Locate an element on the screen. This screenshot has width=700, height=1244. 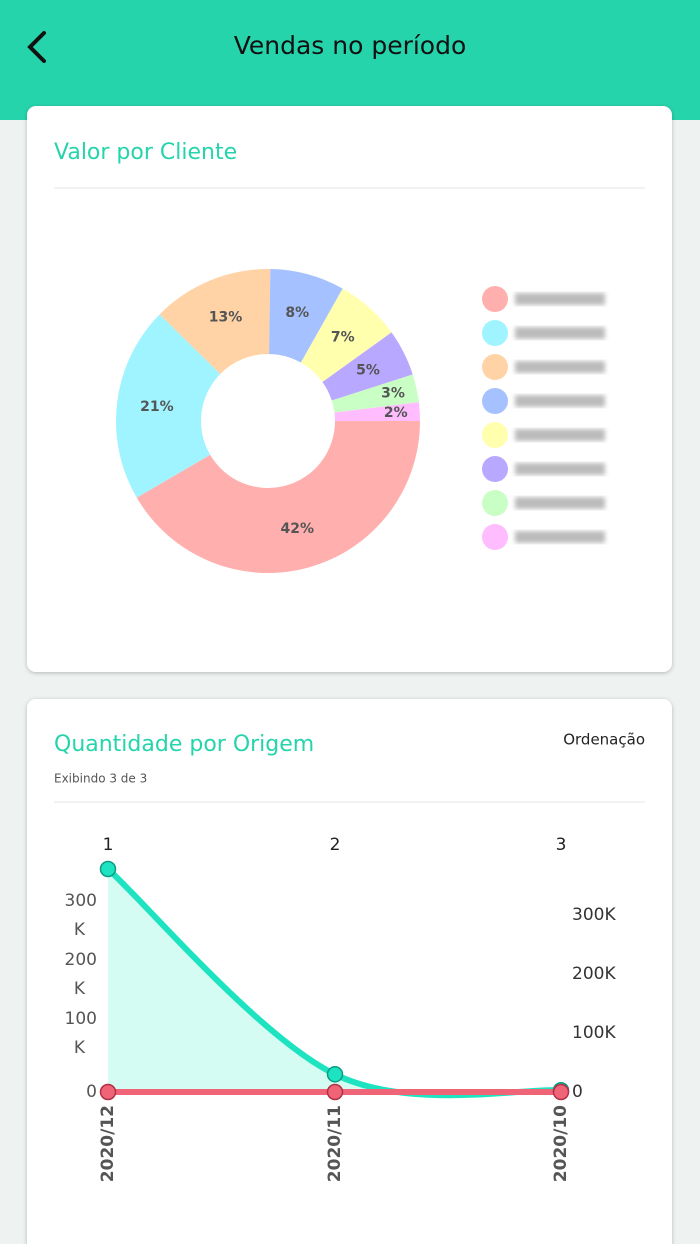
sort-button: Ordenação is located at coordinates (604, 740).